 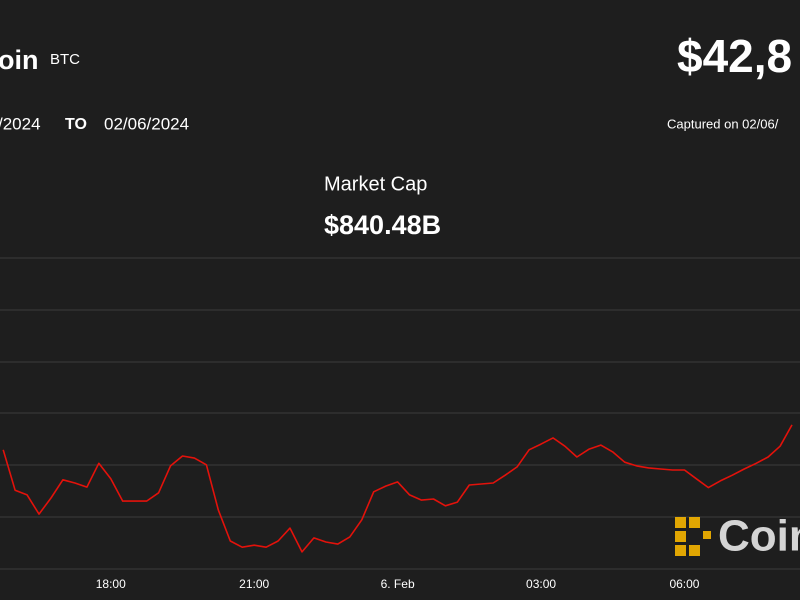 I want to click on watermark: Coin, so click(x=759, y=536).